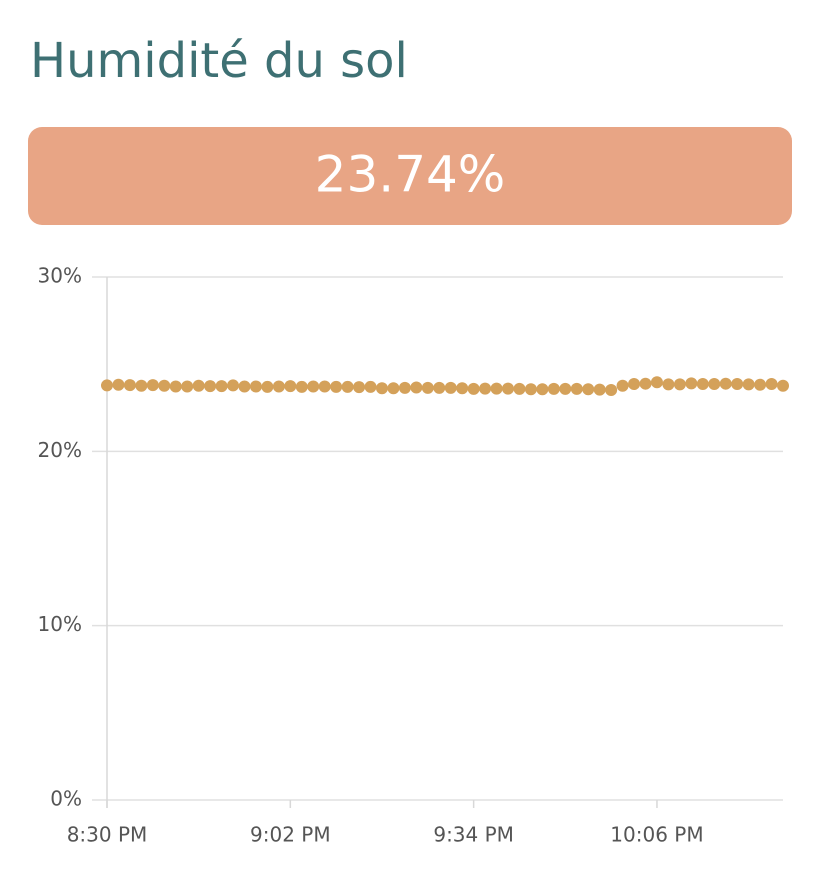  What do you see at coordinates (60, 276) in the screenshot?
I see `y-tick-label: 30%` at bounding box center [60, 276].